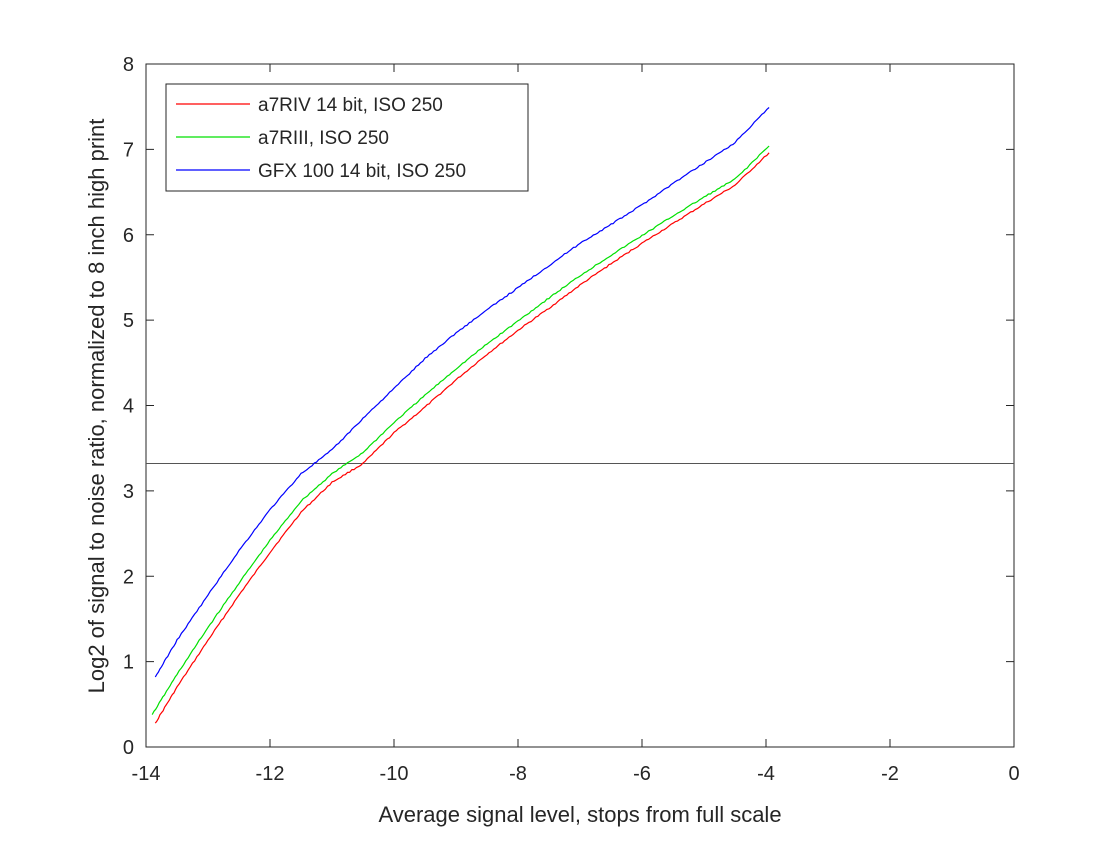  I want to click on y-tick-label: 0, so click(128, 748).